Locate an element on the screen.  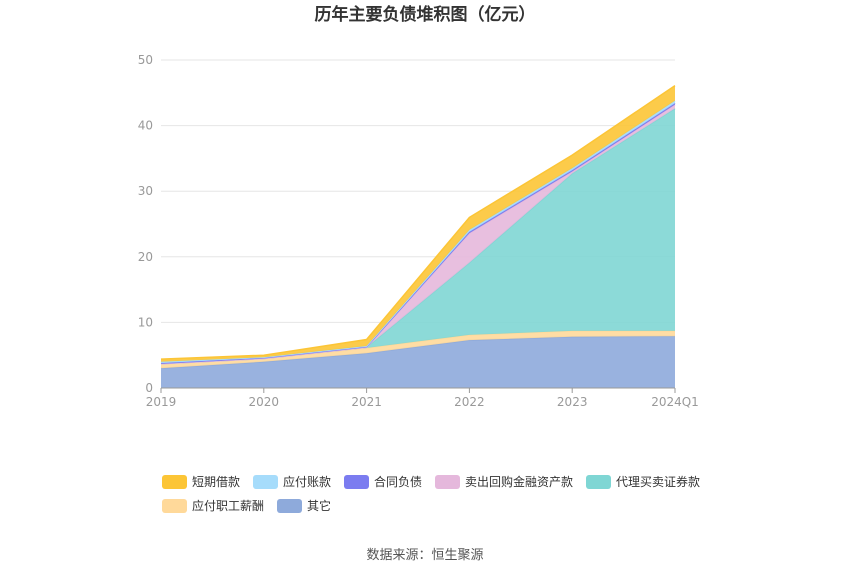
legend-label: 其它 is located at coordinates (319, 505).